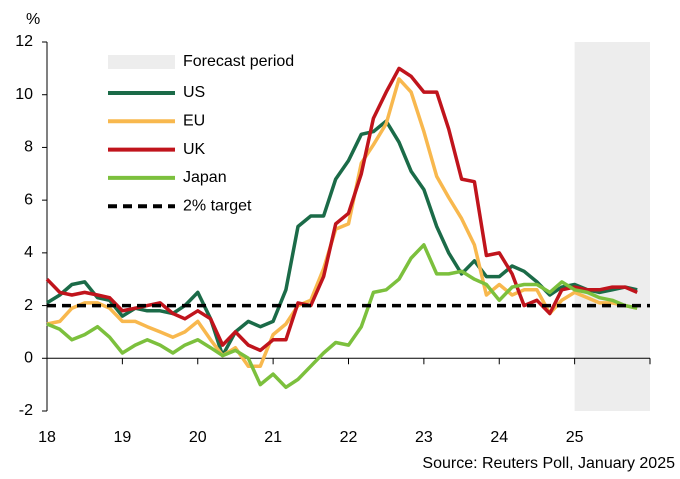 The image size is (680, 479). Describe the element at coordinates (28, 305) in the screenshot. I see `y-tick-label: 2` at that location.